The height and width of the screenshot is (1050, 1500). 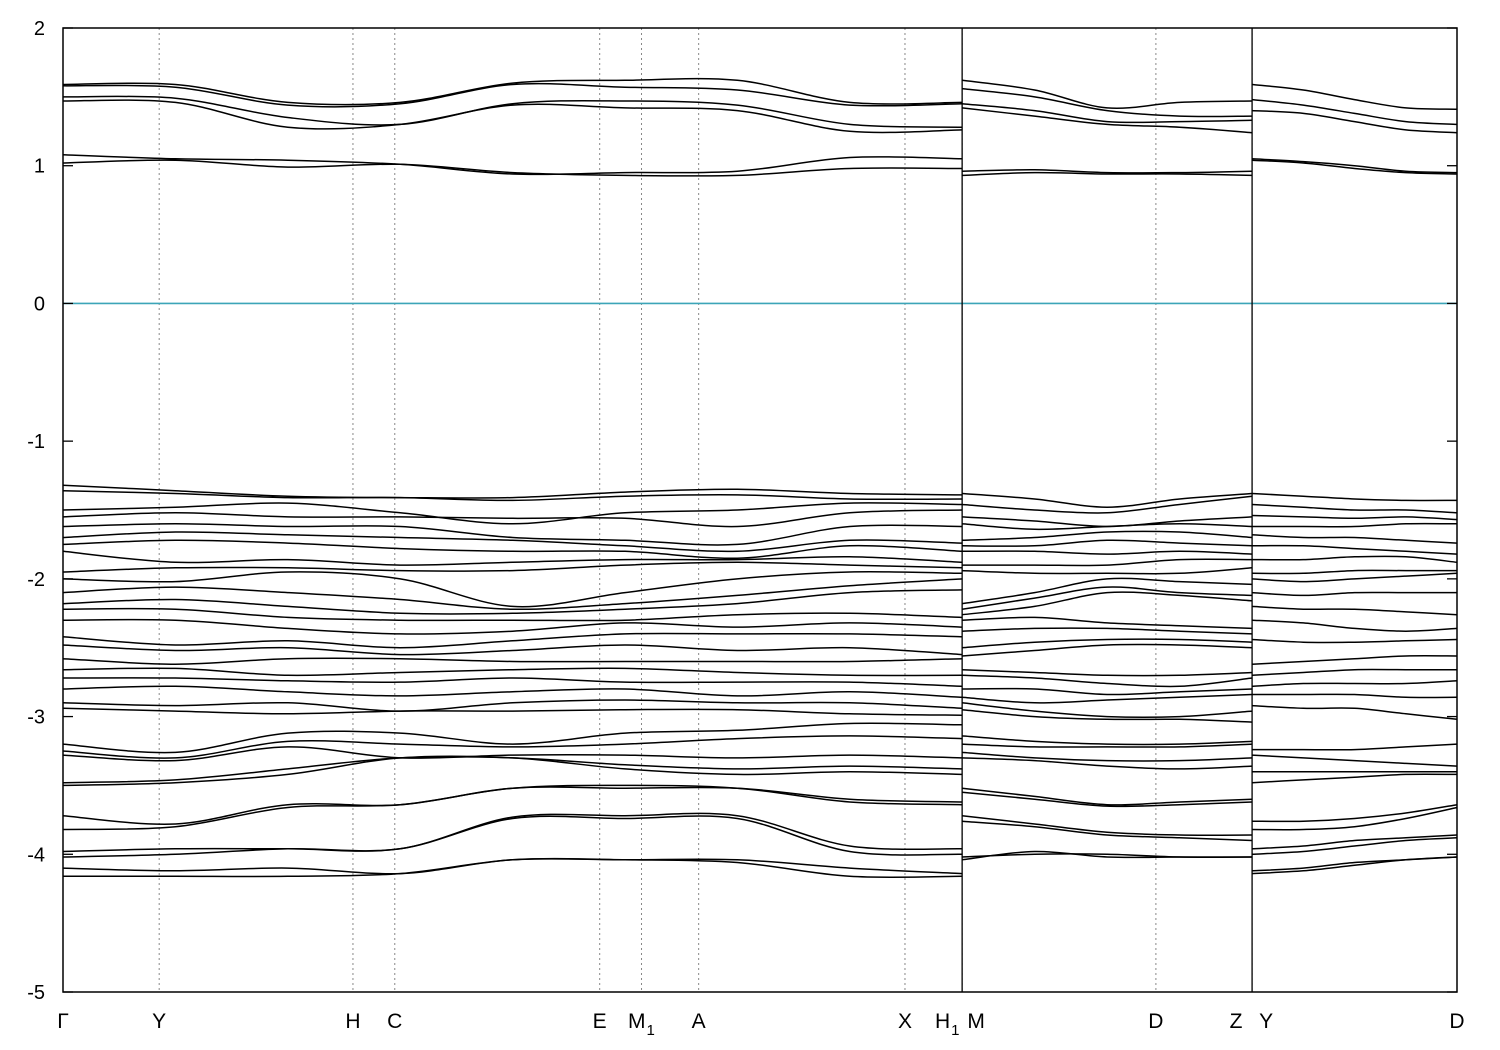 I want to click on y-tick-label: -3, so click(x=36, y=718).